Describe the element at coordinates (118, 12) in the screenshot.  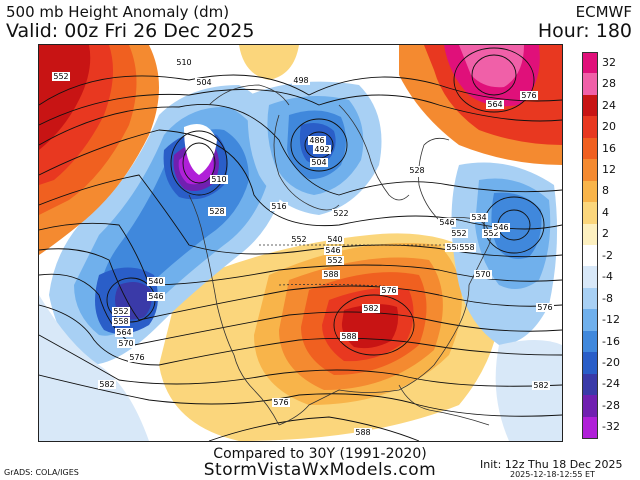
I see `map-title: 500 mb Height Anomaly (dm)` at that location.